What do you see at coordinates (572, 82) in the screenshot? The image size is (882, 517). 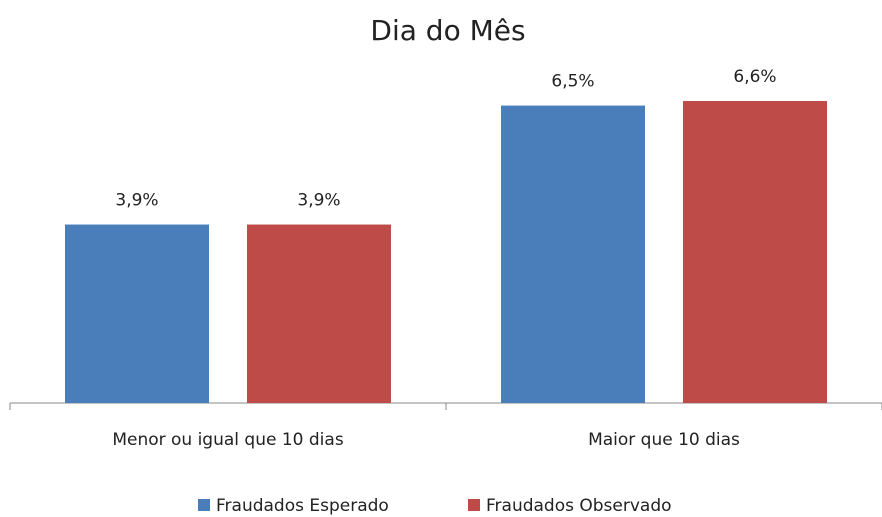 I see `data-label: 6,5%` at bounding box center [572, 82].